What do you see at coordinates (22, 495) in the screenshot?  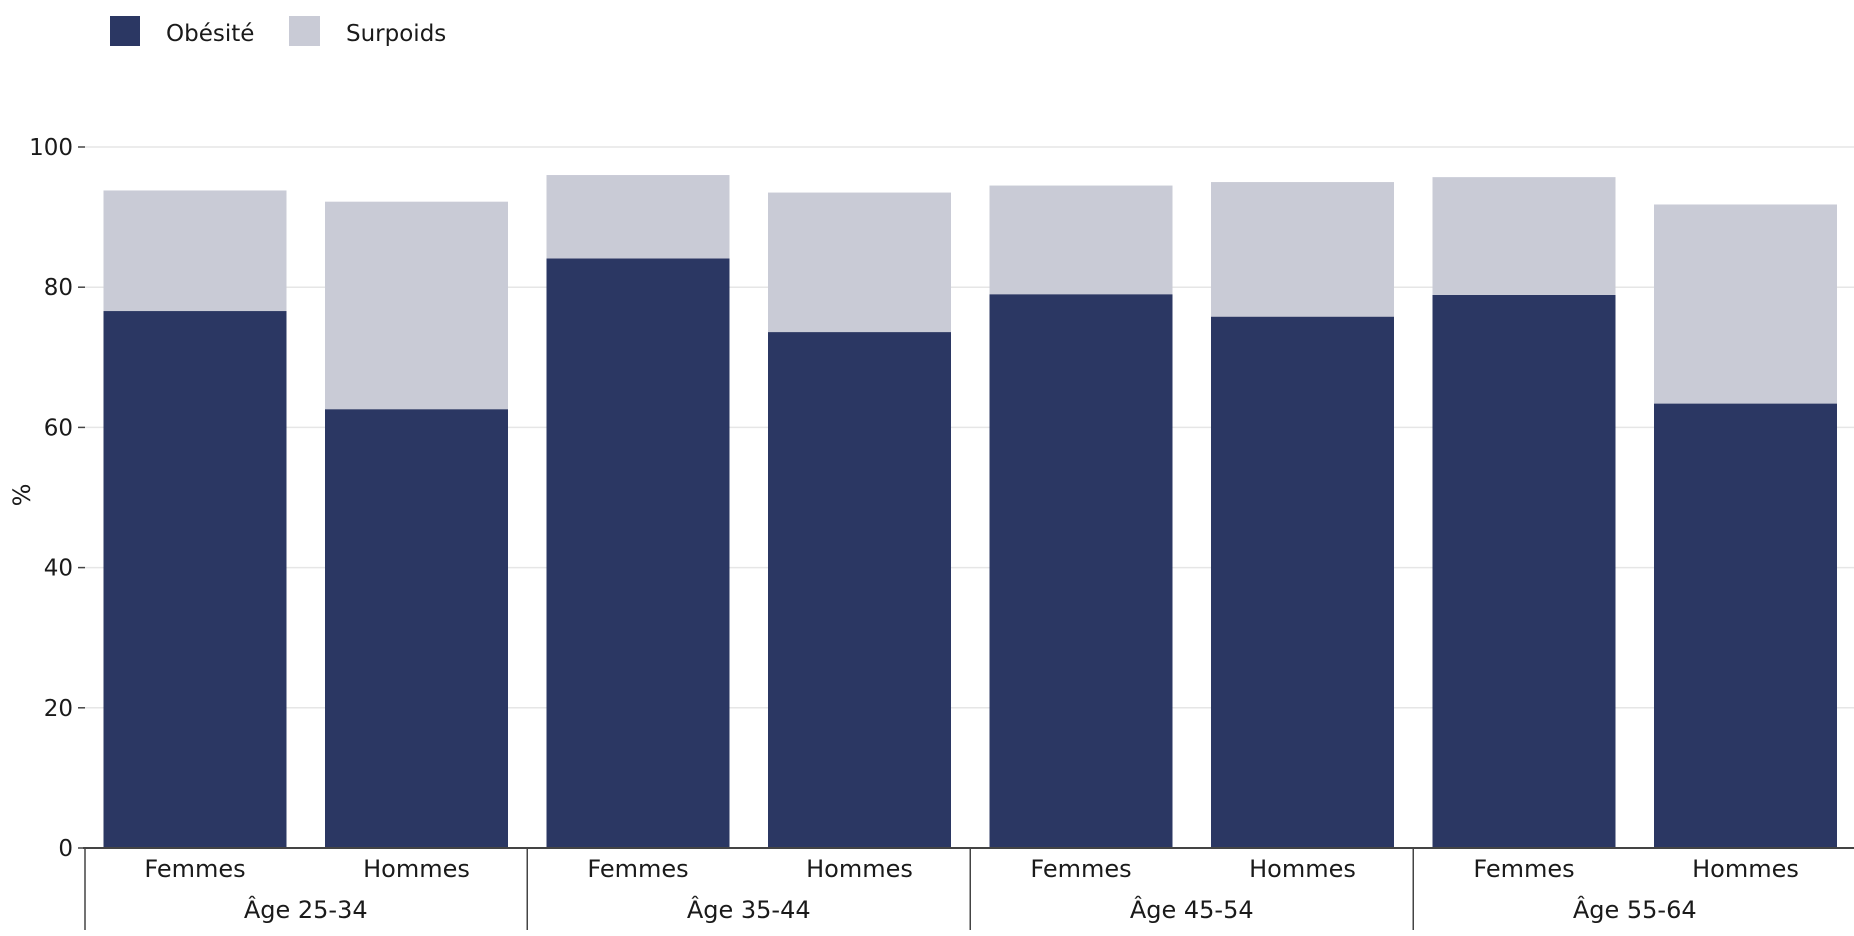 I see `y-axis-title: %` at bounding box center [22, 495].